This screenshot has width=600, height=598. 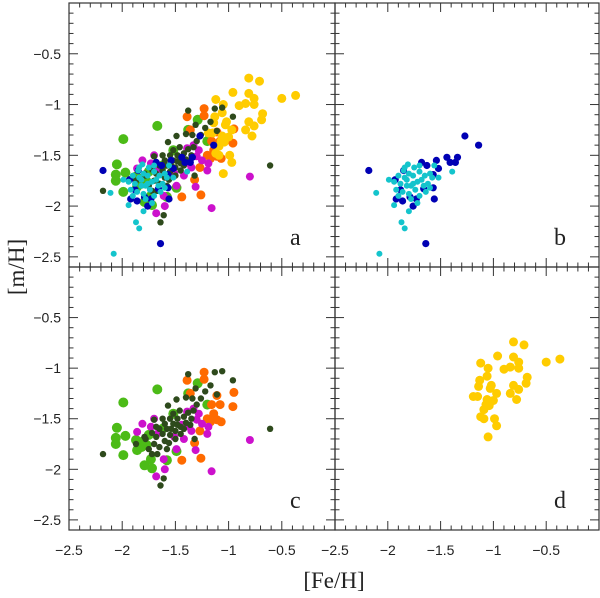 I want to click on y-tick-label: −2.5, so click(x=47, y=520).